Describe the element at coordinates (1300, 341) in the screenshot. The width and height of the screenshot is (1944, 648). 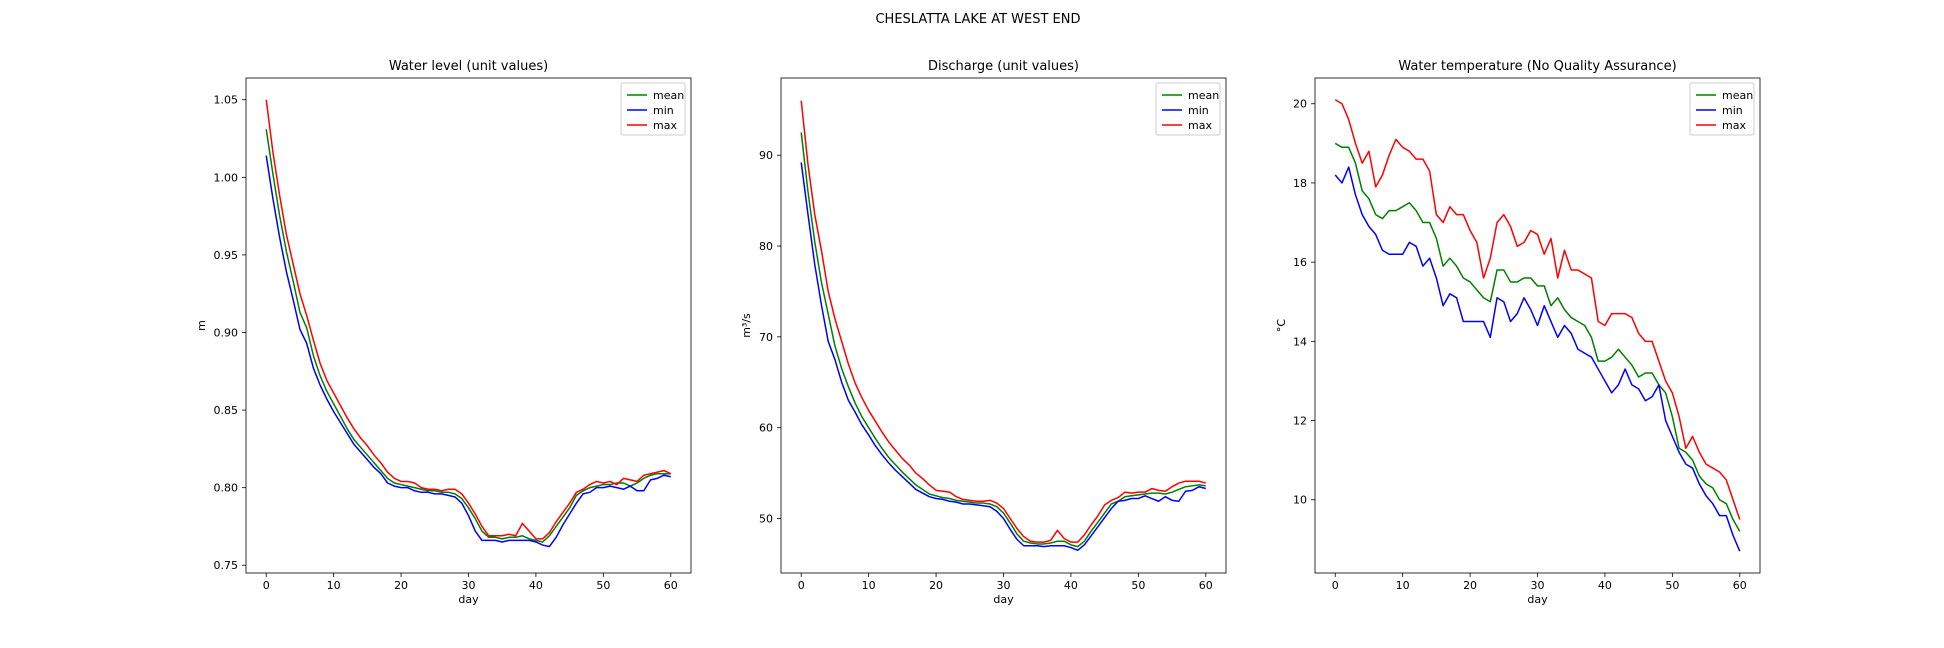
I see `y-tick-label: 14` at that location.